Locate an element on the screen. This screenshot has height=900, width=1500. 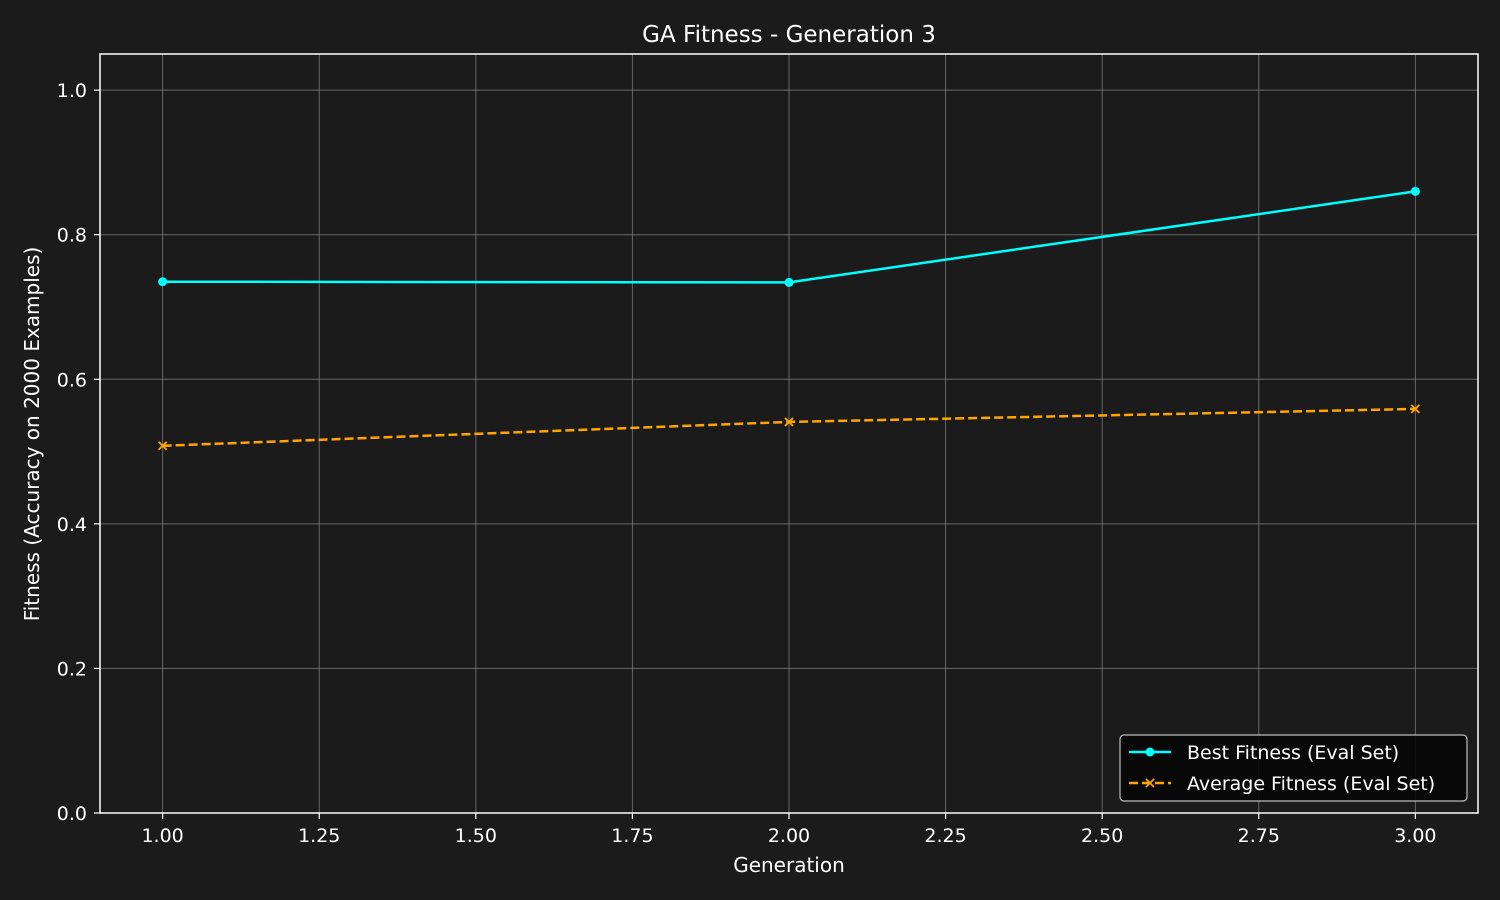
y-tick-label: 0.2 is located at coordinates (72, 669).